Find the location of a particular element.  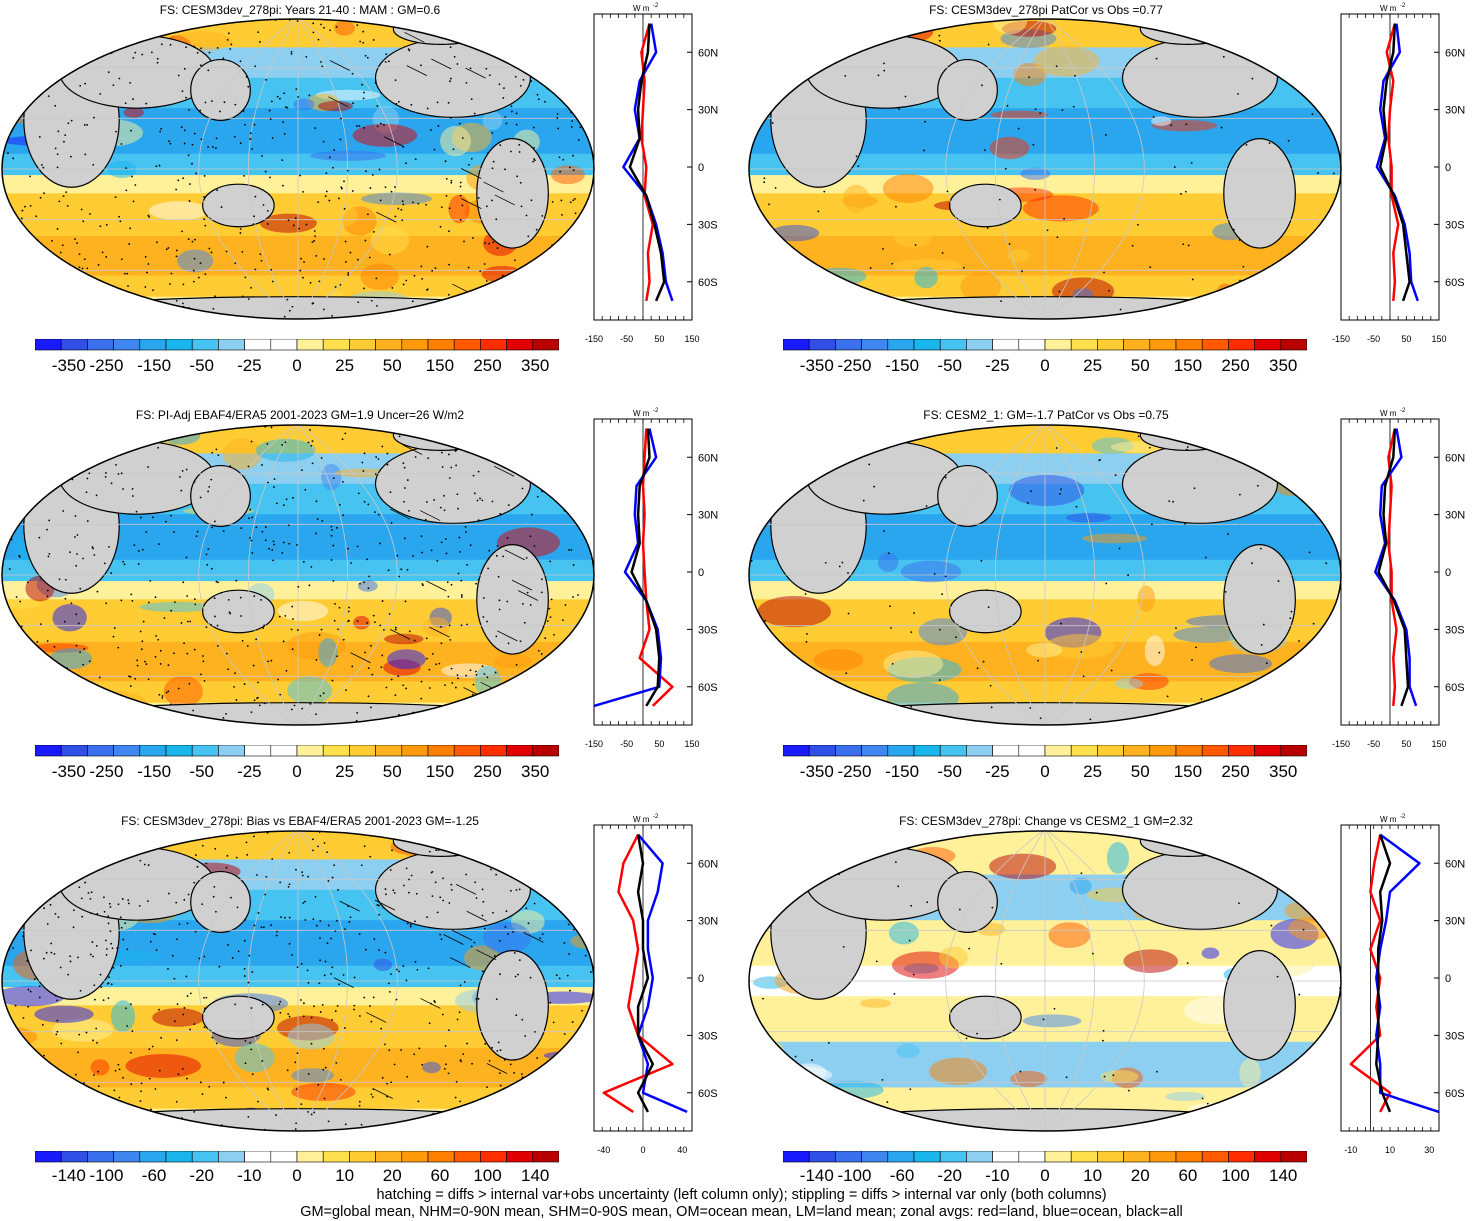

colorbar-tick-label: -140 is located at coordinates (816, 1175).